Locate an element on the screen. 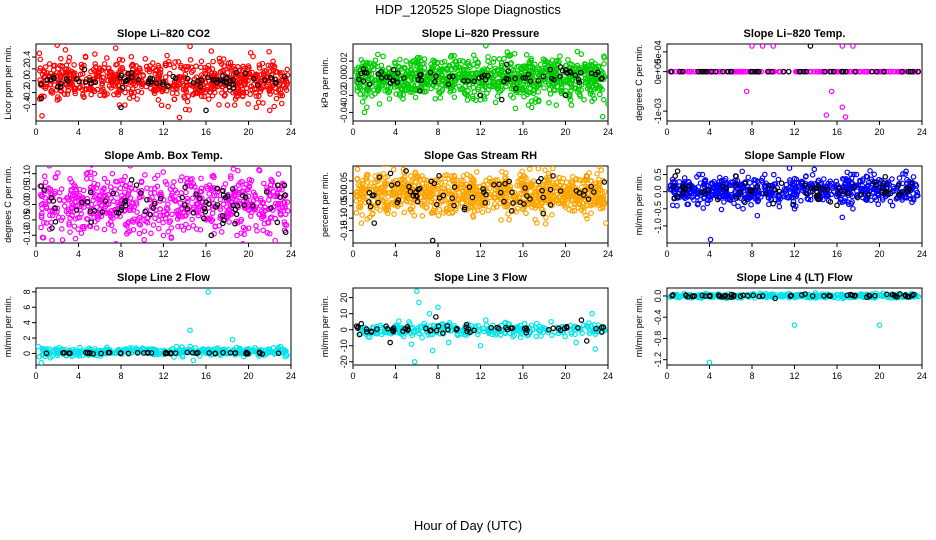 The width and height of the screenshot is (936, 540). y-tick-label: -0.05 is located at coordinates (27, 220).